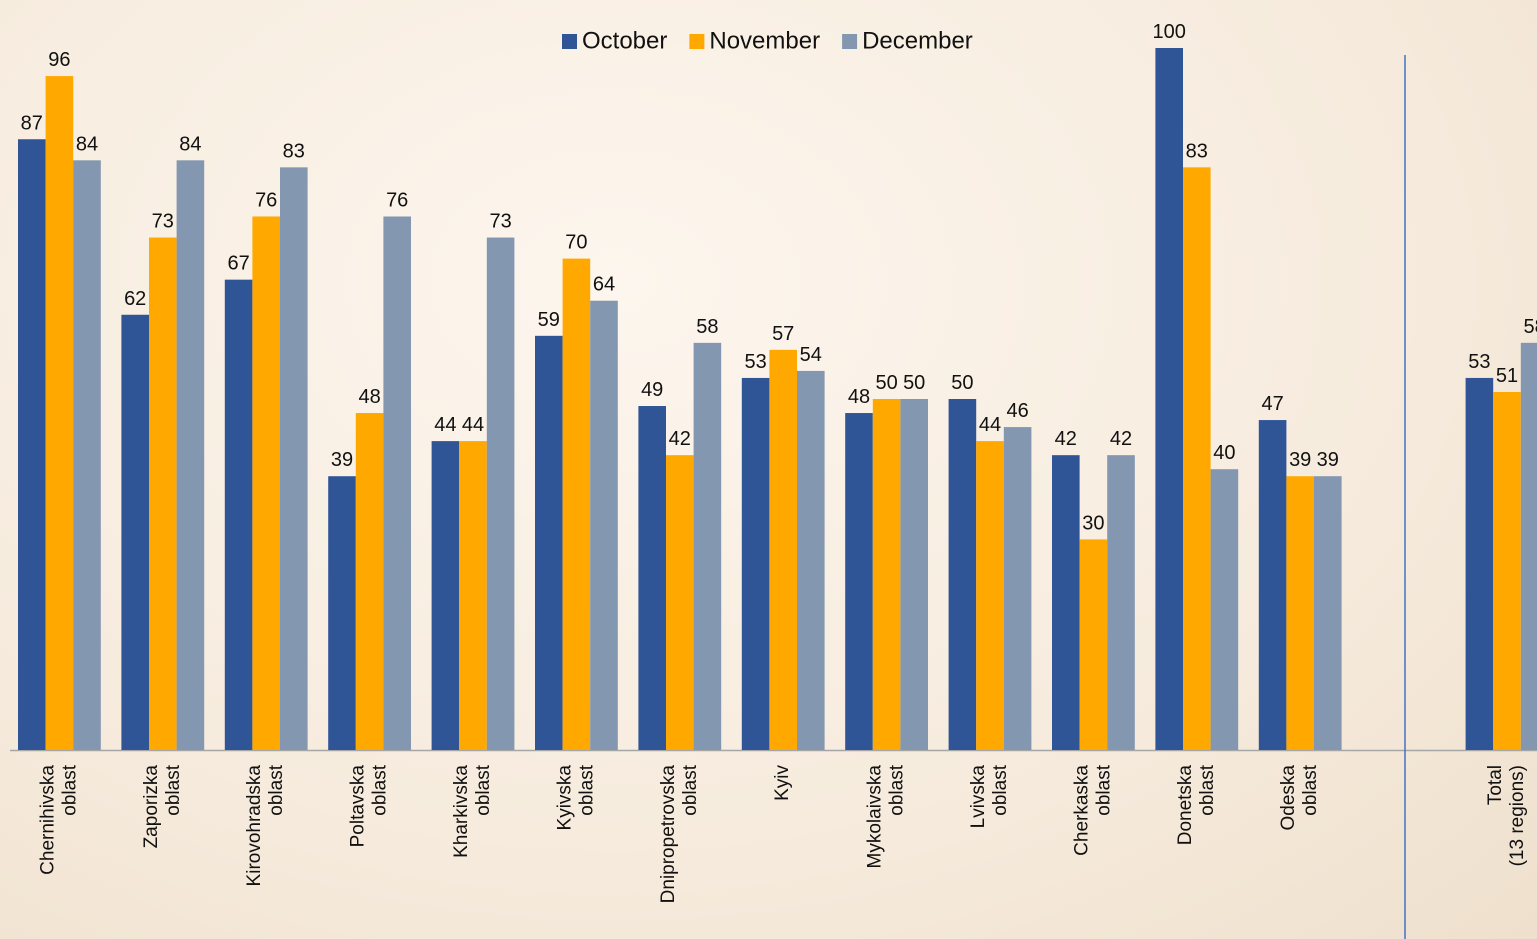 The height and width of the screenshot is (939, 1537). I want to click on value-label: 30, so click(1093, 523).